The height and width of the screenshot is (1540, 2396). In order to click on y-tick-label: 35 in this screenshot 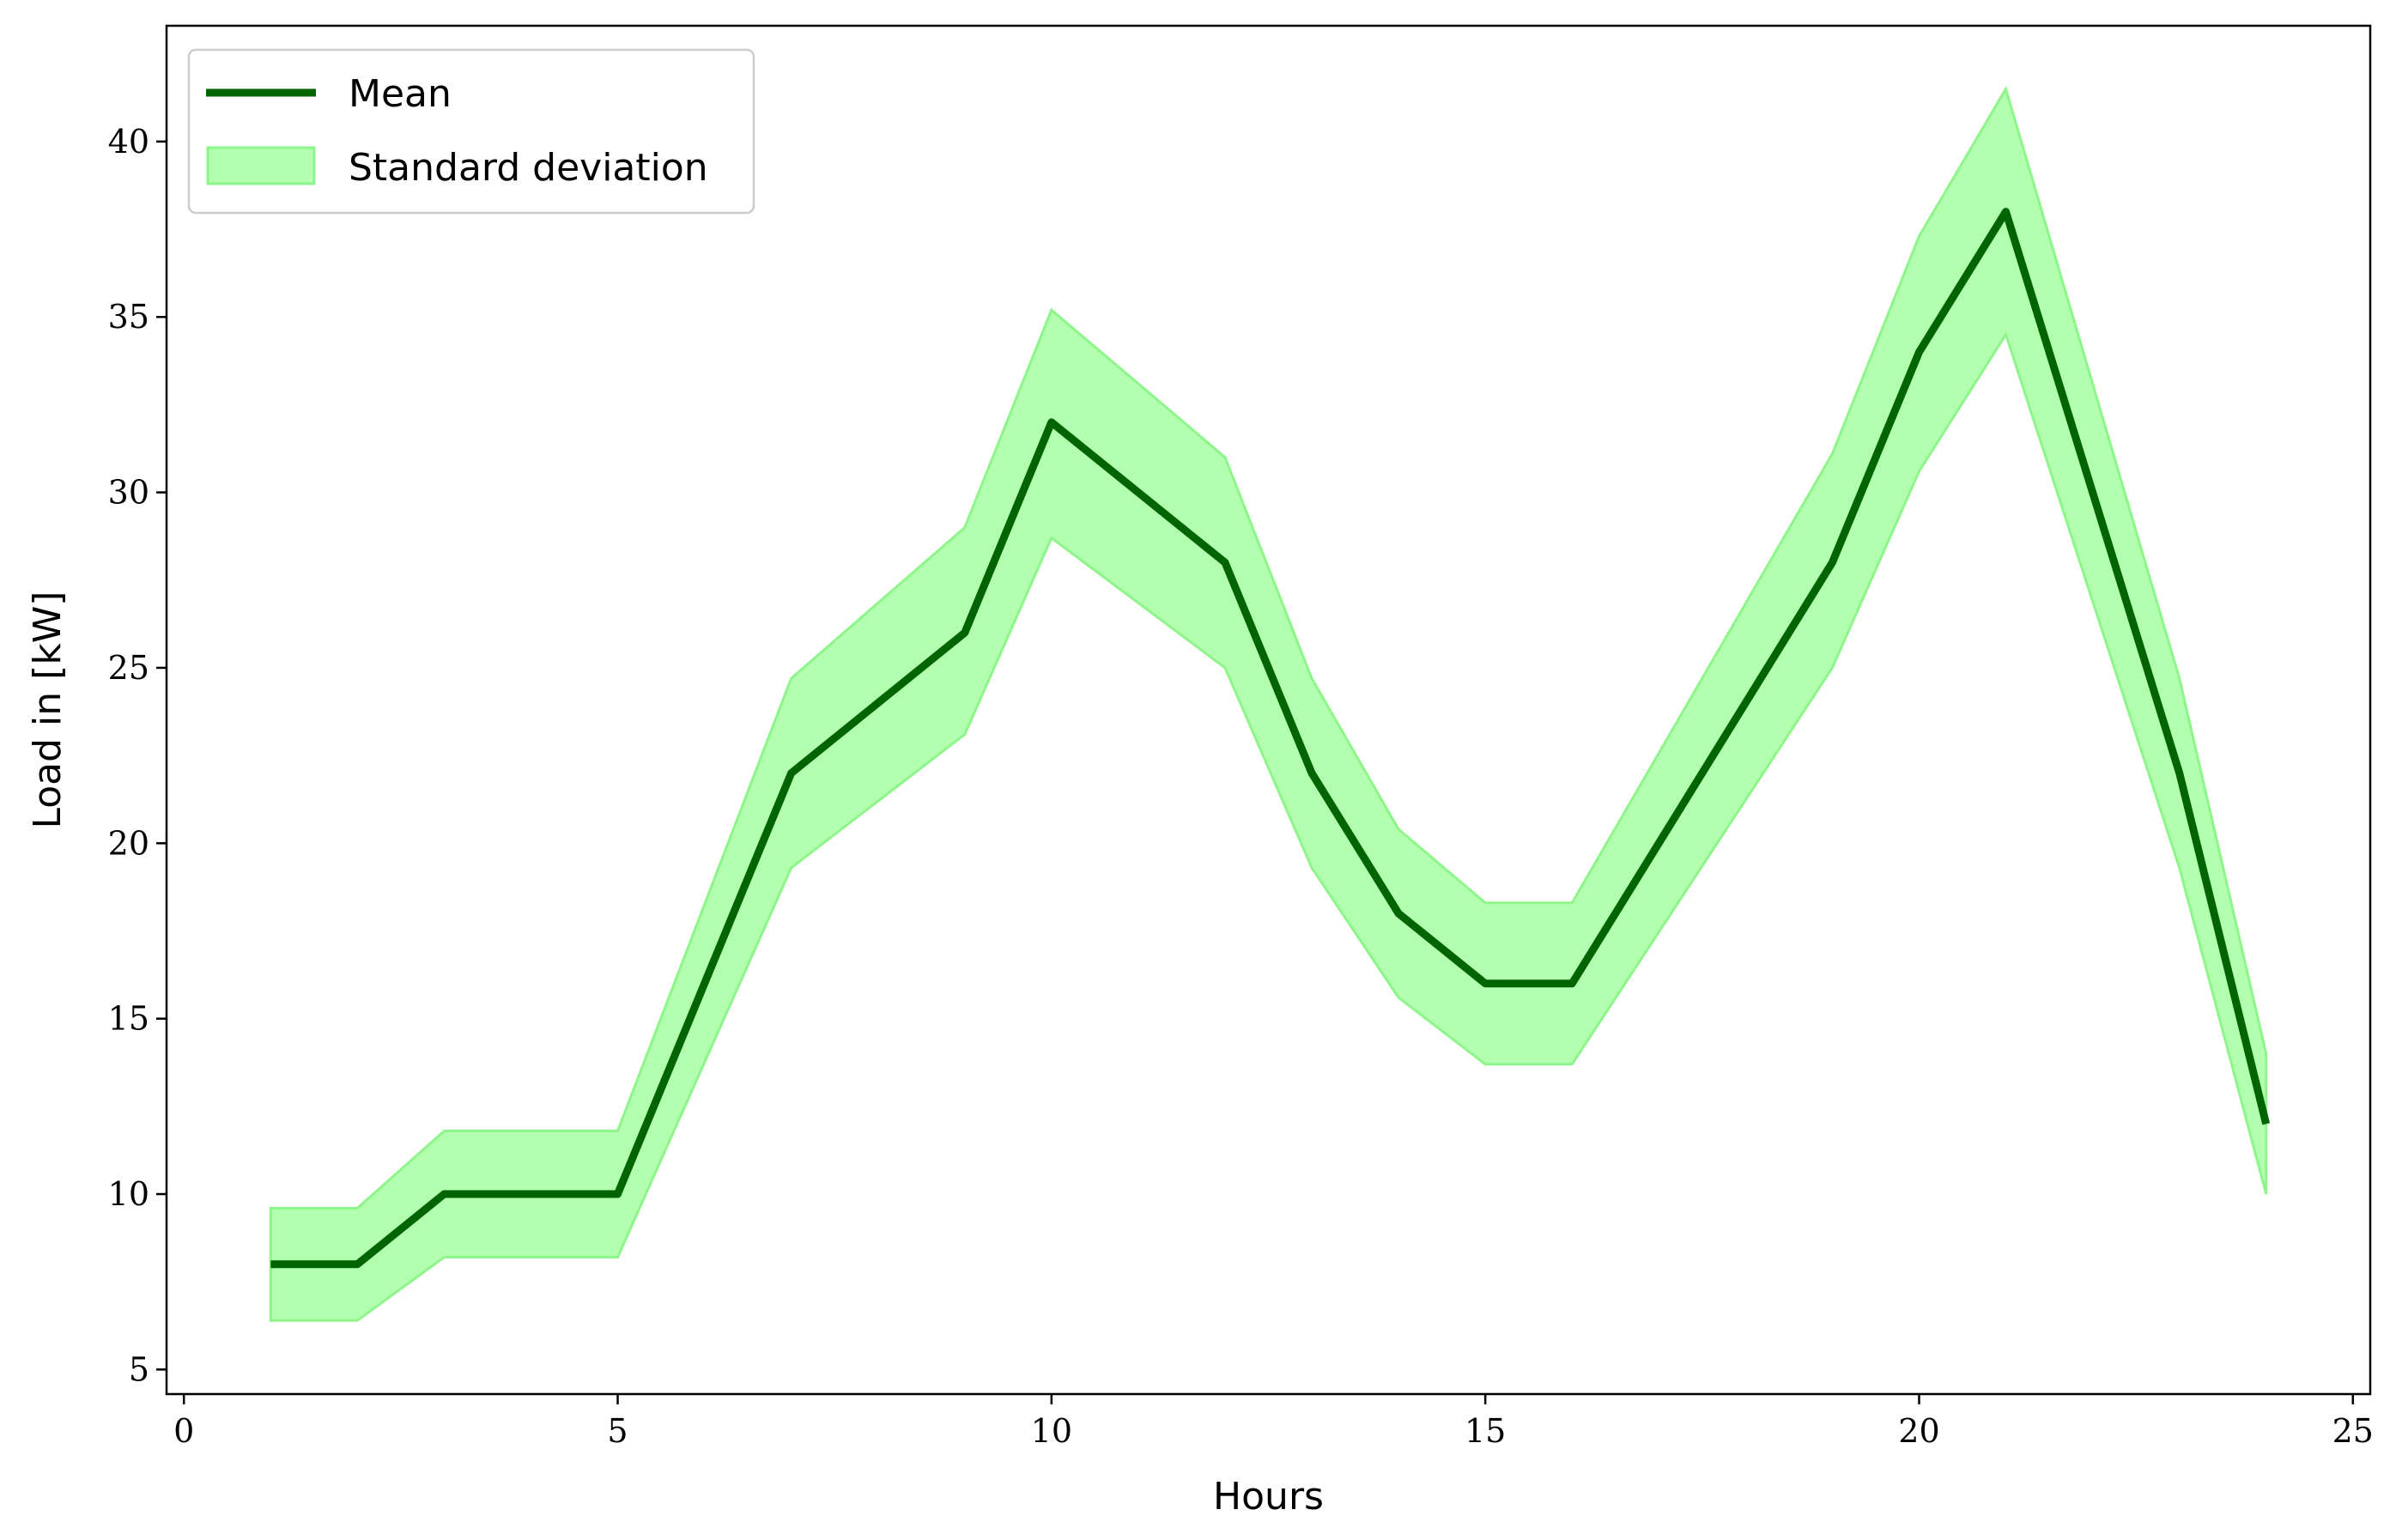, I will do `click(128, 317)`.